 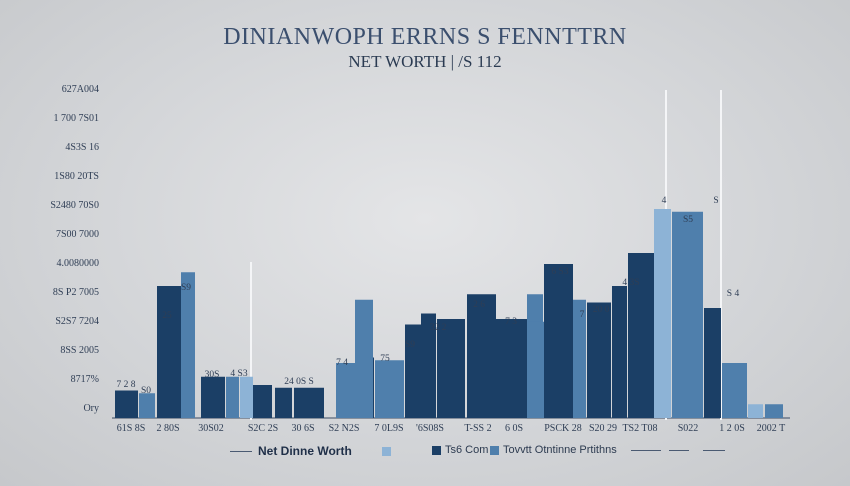 I want to click on x-tick-label: S2C 2S, so click(x=263, y=428).